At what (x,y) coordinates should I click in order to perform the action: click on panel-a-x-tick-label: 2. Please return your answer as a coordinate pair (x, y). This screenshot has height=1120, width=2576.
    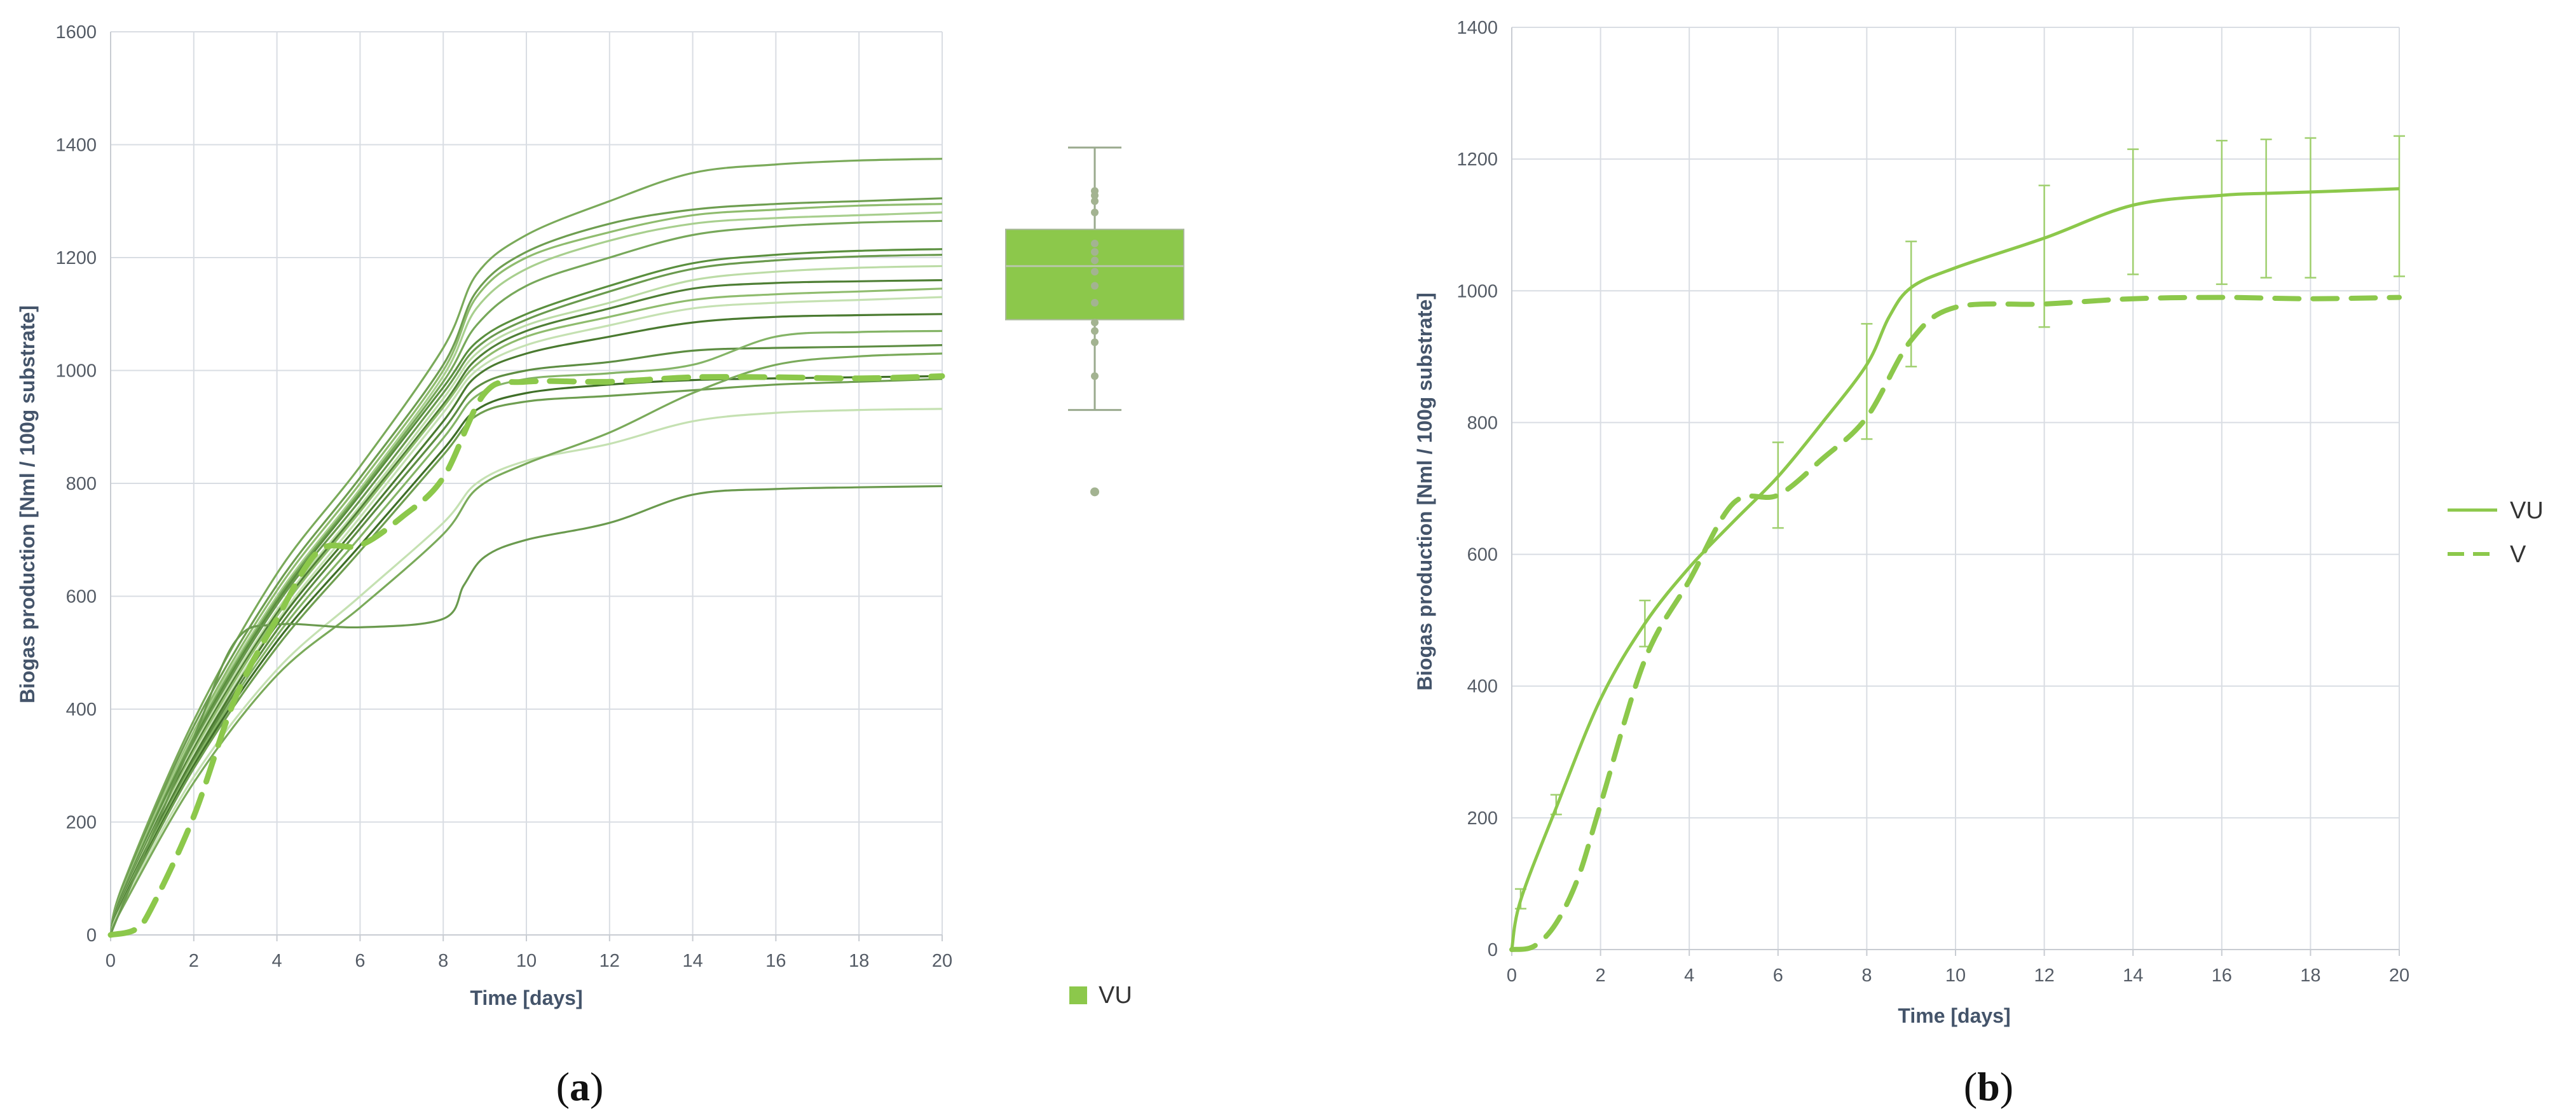
    Looking at the image, I should click on (194, 961).